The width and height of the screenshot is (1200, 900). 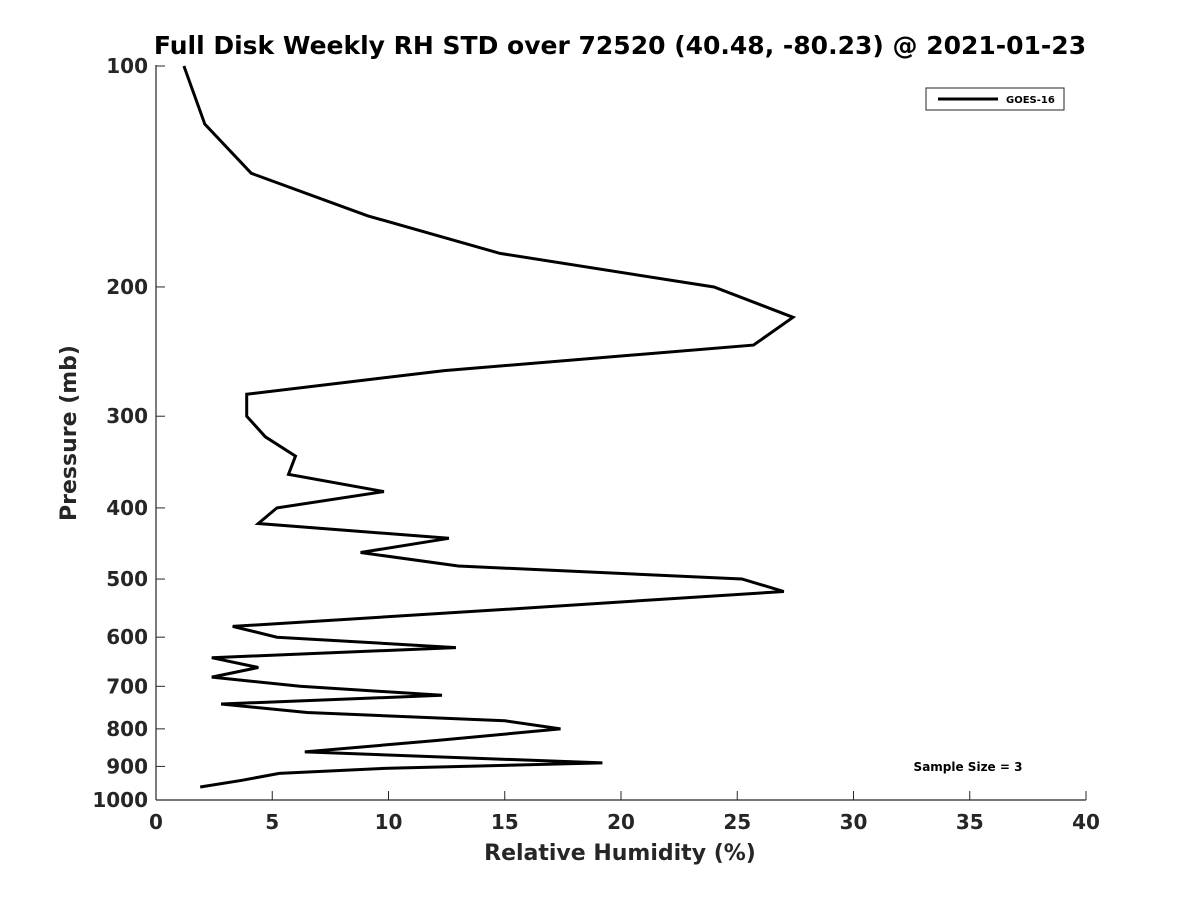 What do you see at coordinates (970, 822) in the screenshot?
I see `x-tick-label: 35` at bounding box center [970, 822].